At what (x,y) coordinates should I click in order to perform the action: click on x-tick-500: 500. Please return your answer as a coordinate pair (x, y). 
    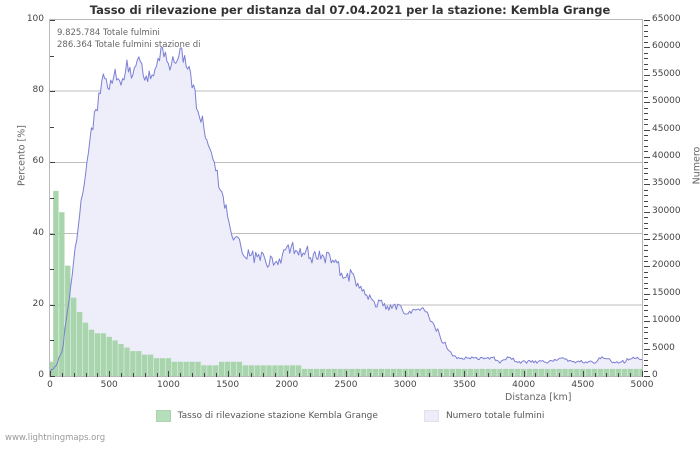
    Looking at the image, I should click on (109, 385).